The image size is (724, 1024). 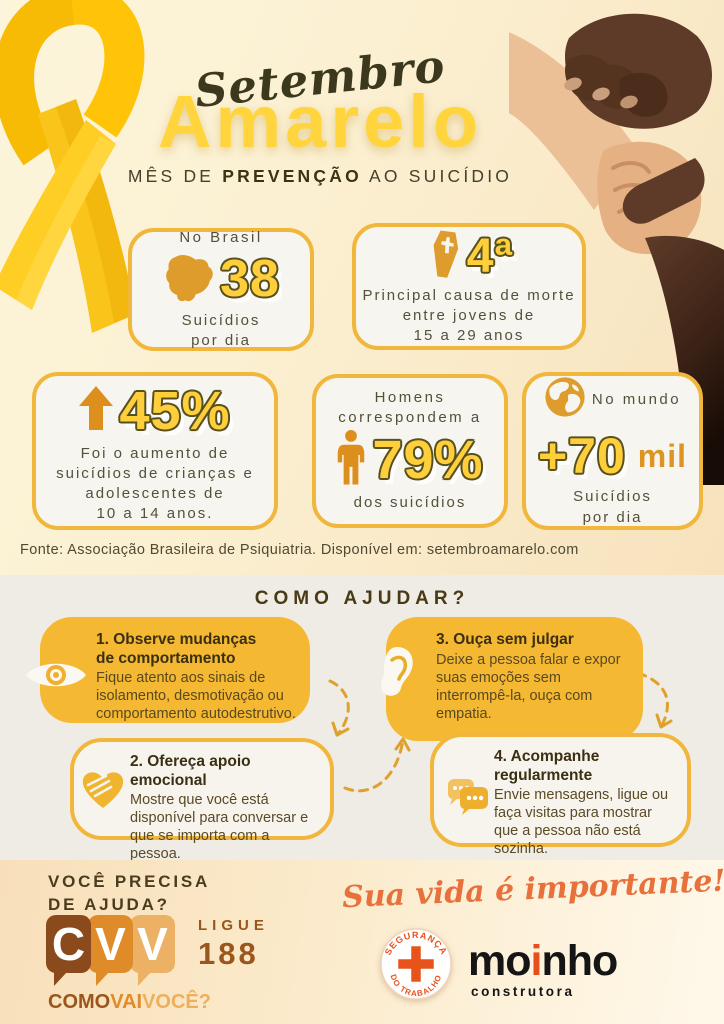 I want to click on stat-value: 79%, so click(x=428, y=460).